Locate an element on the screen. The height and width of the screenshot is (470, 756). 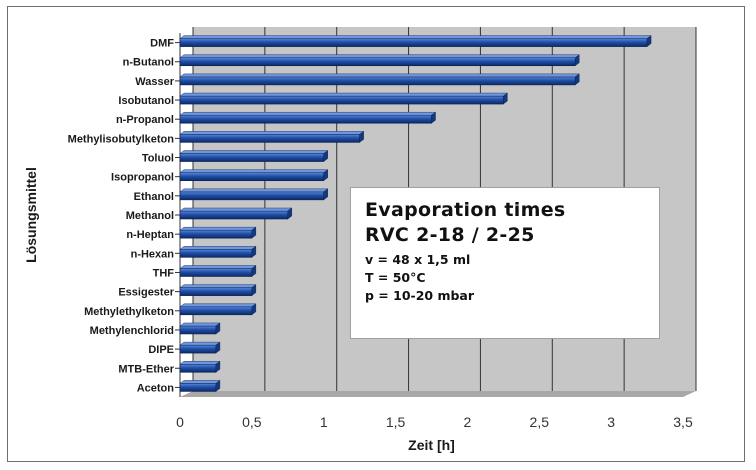
category-label: Aceton is located at coordinates (156, 388).